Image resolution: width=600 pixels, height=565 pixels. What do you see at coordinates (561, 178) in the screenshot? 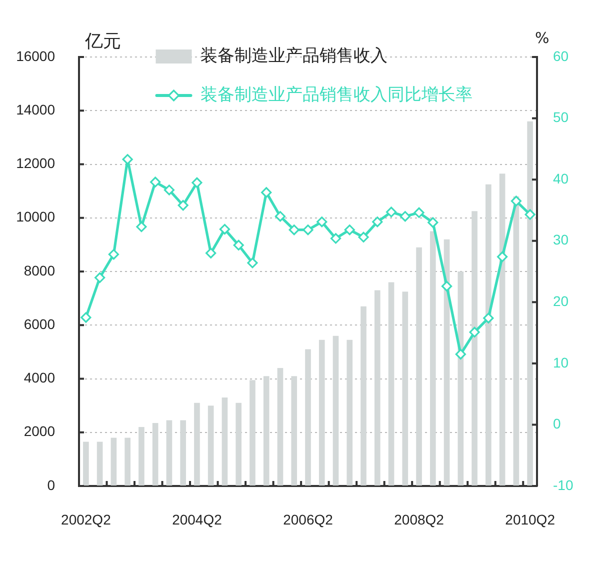
I see `y2-tick-label: 40` at bounding box center [561, 178].